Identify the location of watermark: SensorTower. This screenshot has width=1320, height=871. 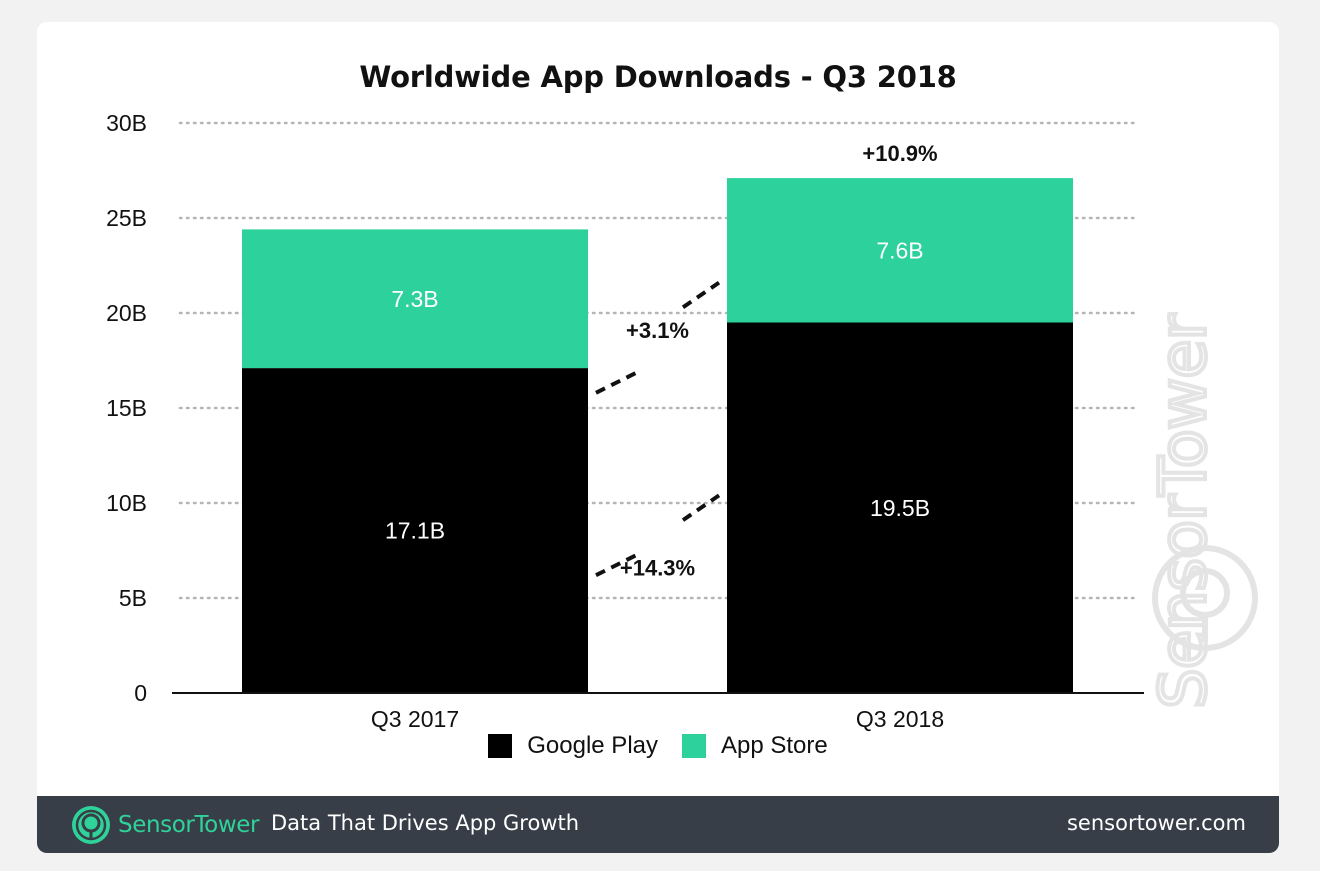
(1201, 511).